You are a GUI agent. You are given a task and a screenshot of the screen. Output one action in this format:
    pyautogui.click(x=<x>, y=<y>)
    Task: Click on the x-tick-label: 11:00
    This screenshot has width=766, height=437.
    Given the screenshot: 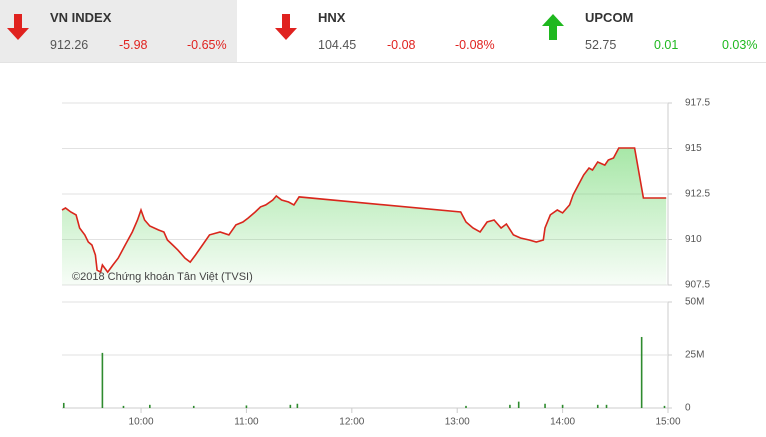 What is the action you would take?
    pyautogui.click(x=246, y=422)
    